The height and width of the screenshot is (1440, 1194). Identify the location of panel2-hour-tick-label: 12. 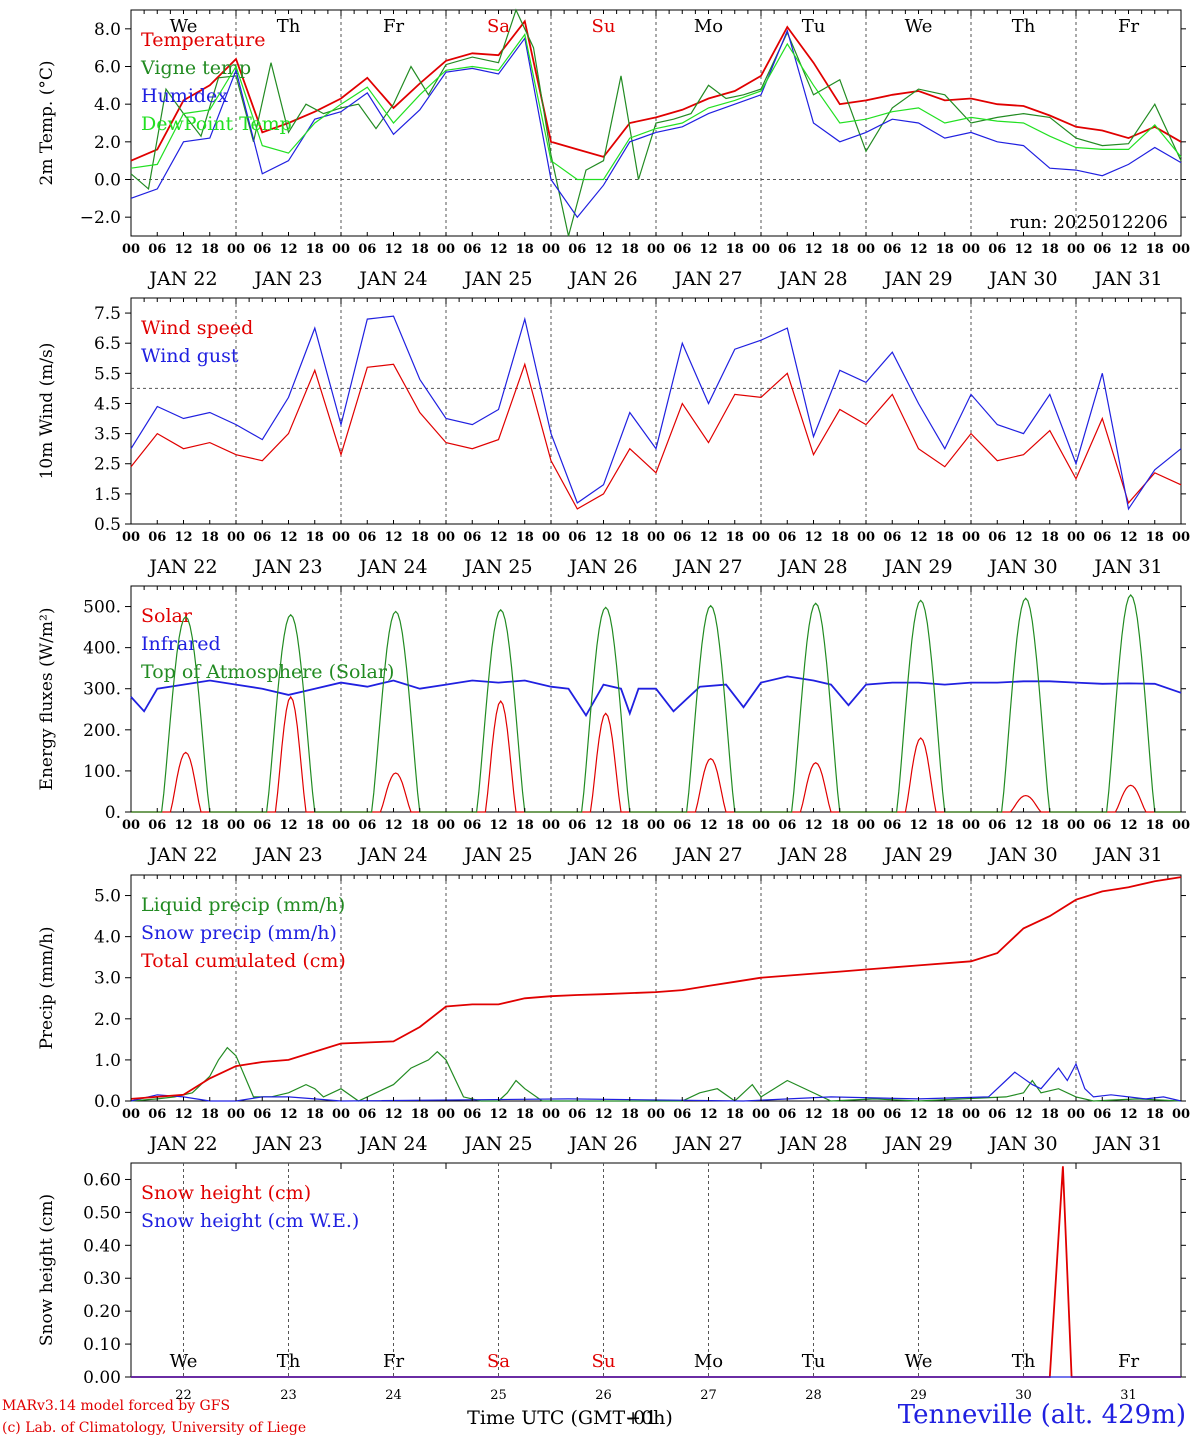
(183, 537).